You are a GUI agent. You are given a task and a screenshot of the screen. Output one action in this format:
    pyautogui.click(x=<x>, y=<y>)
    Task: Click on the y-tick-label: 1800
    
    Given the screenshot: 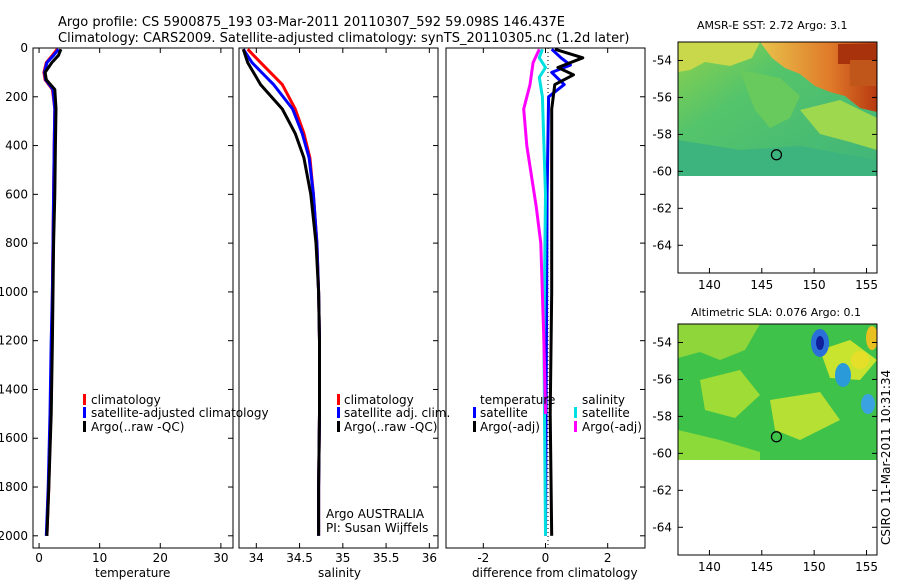 What is the action you would take?
    pyautogui.click(x=14, y=487)
    